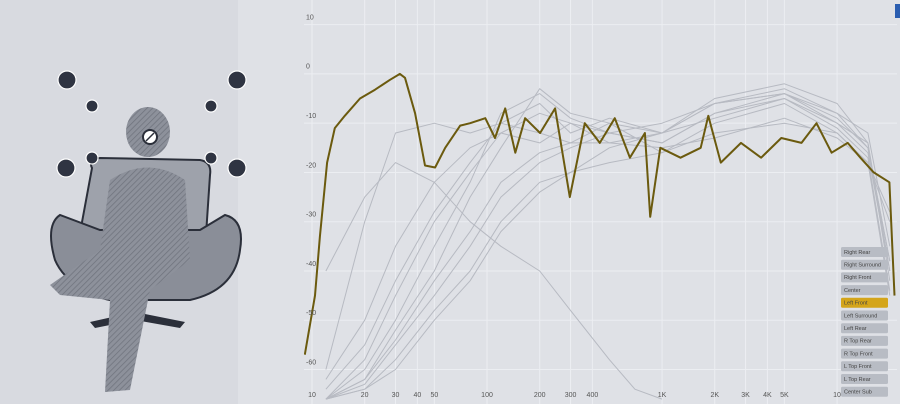 The image size is (900, 404). I want to click on y-tick-label: -50, so click(311, 313).